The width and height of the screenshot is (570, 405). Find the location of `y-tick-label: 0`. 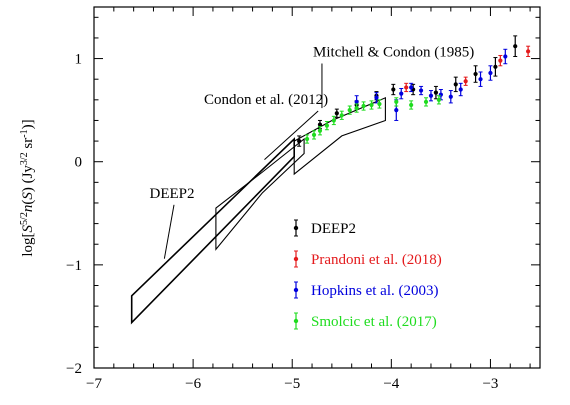

y-tick-label: 0 is located at coordinates (79, 163).